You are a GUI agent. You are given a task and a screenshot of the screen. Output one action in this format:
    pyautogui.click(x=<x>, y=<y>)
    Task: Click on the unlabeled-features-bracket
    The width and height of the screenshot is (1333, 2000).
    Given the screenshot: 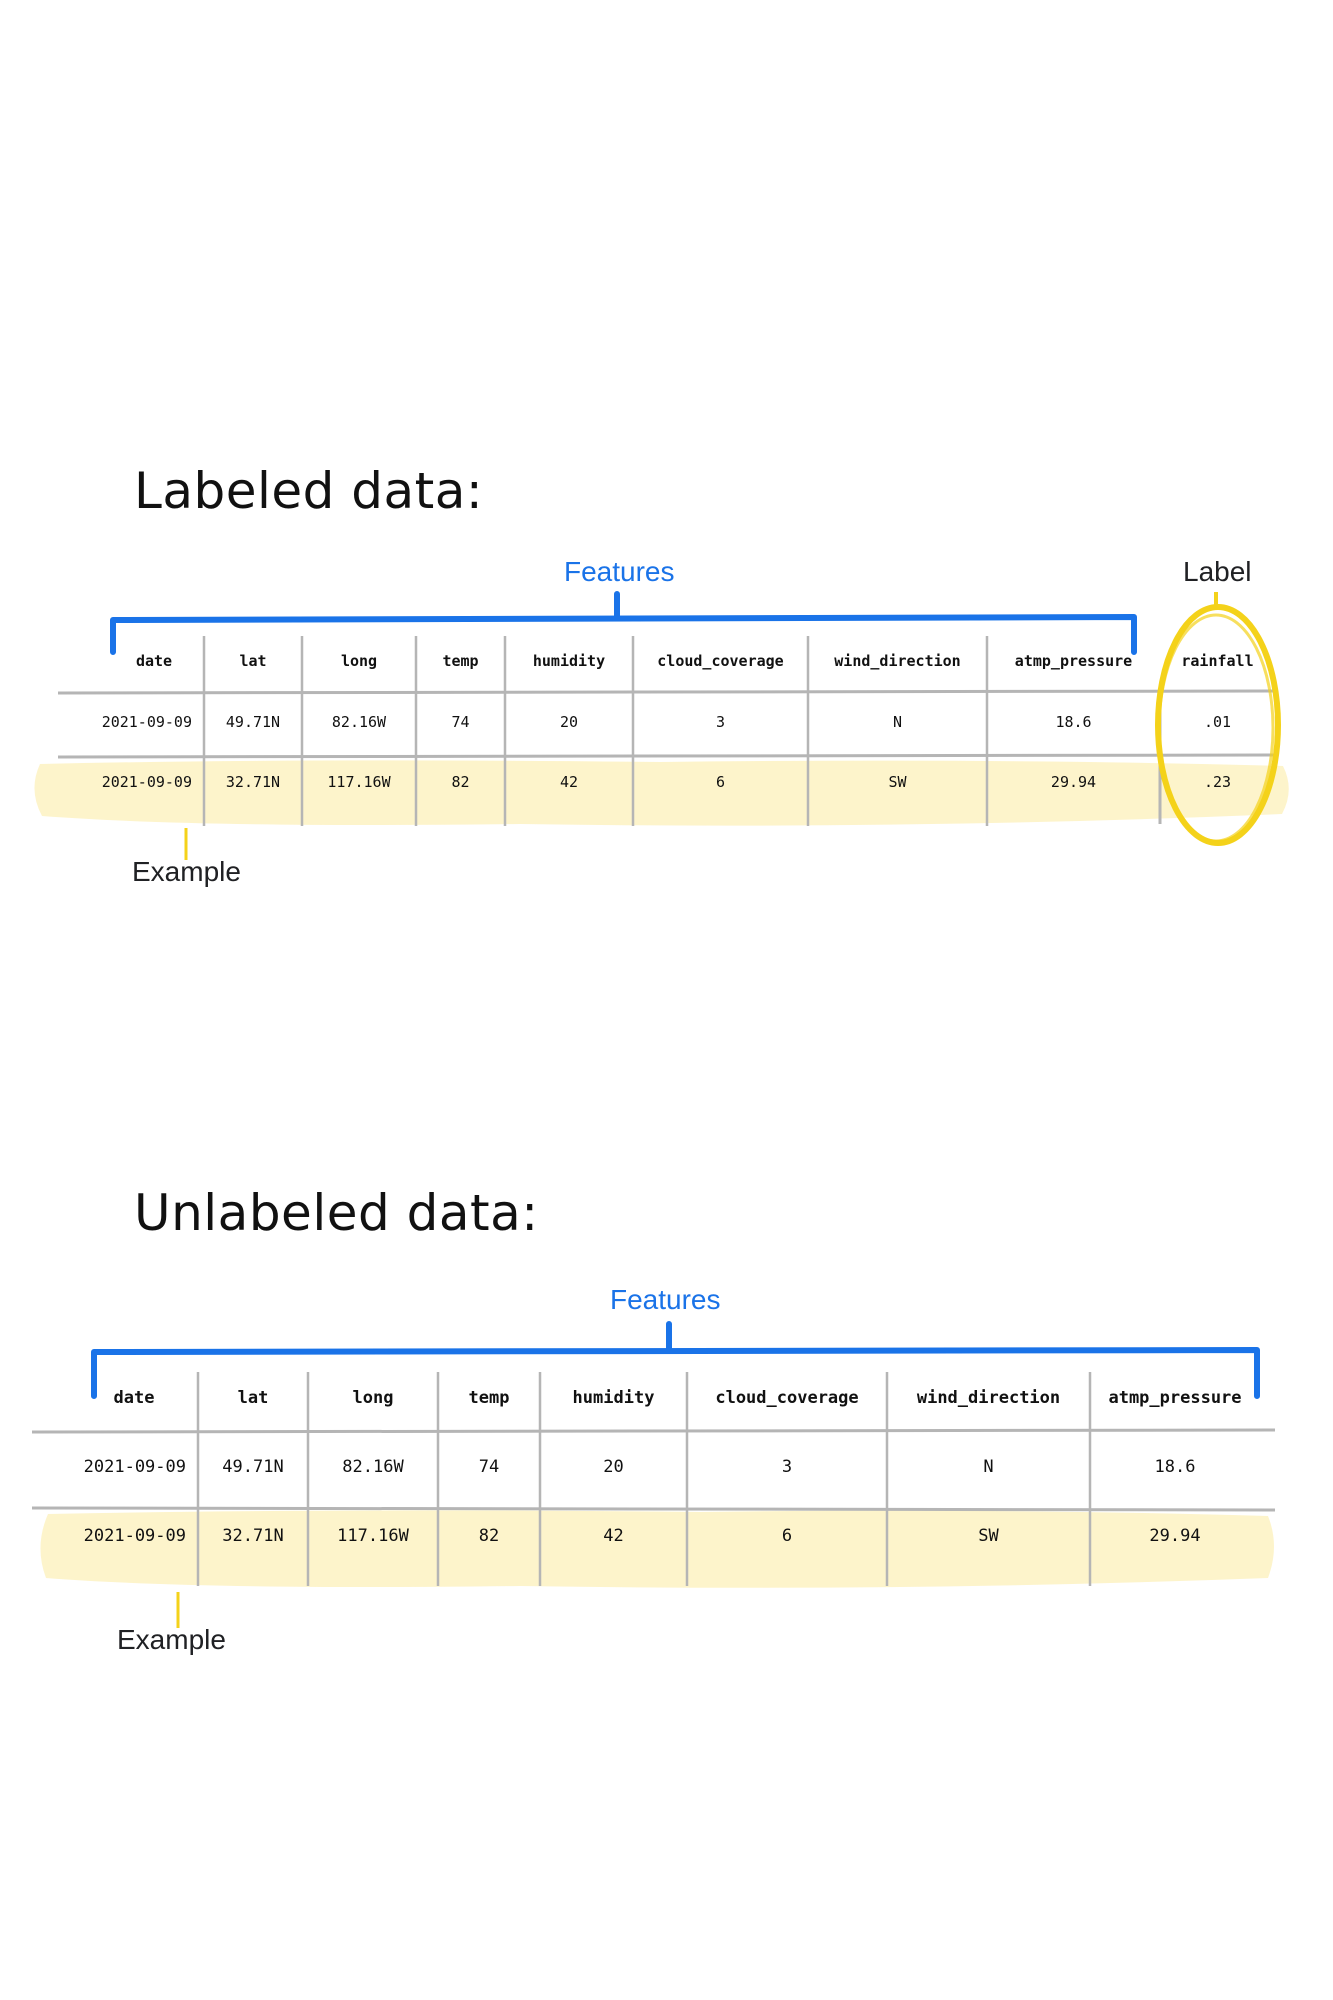 What is the action you would take?
    pyautogui.click(x=675, y=1360)
    